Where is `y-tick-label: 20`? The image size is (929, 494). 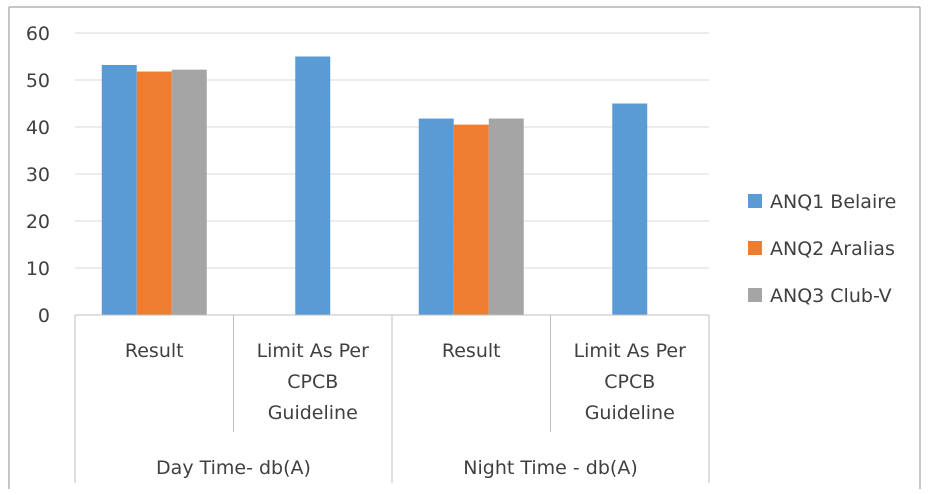 y-tick-label: 20 is located at coordinates (38, 222).